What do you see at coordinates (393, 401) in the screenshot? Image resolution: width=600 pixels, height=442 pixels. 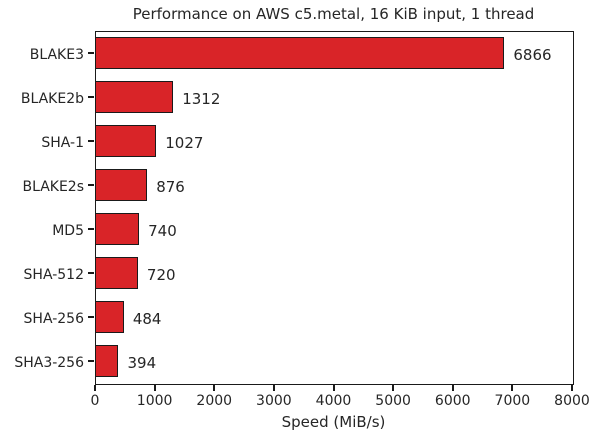 I see `x-tick-label: 5000` at bounding box center [393, 401].